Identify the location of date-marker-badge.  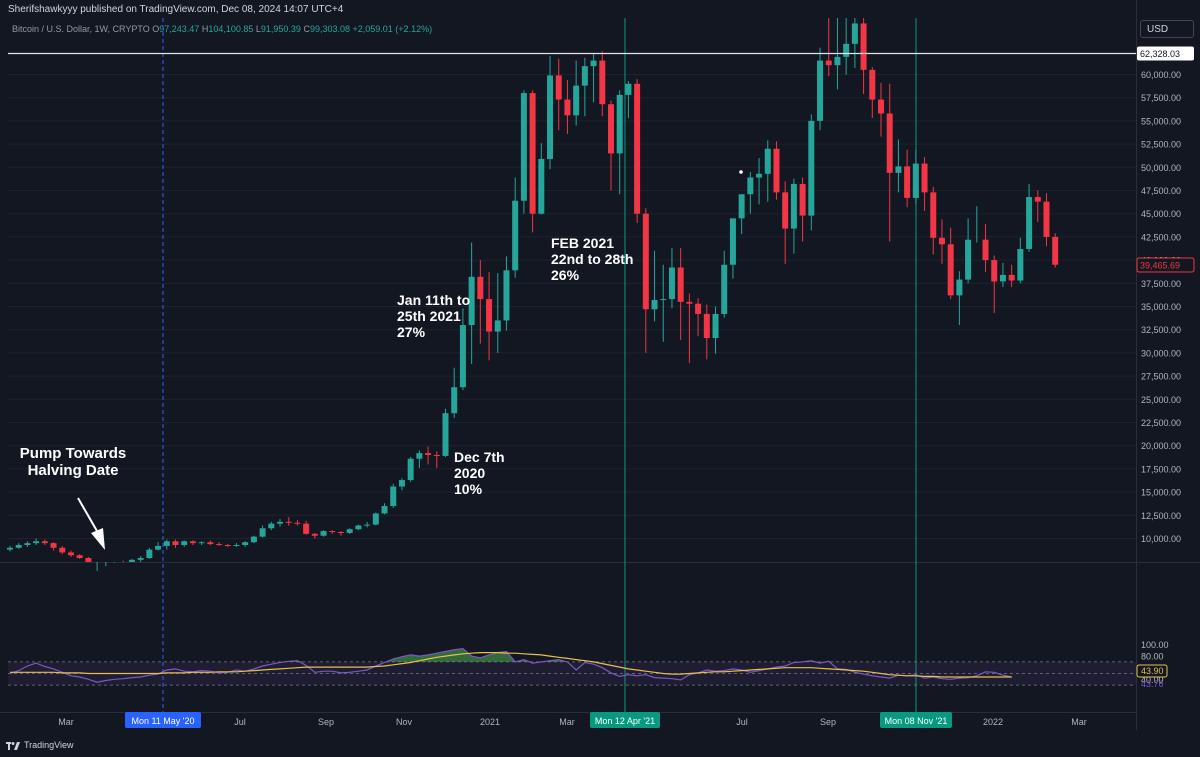
(163, 720).